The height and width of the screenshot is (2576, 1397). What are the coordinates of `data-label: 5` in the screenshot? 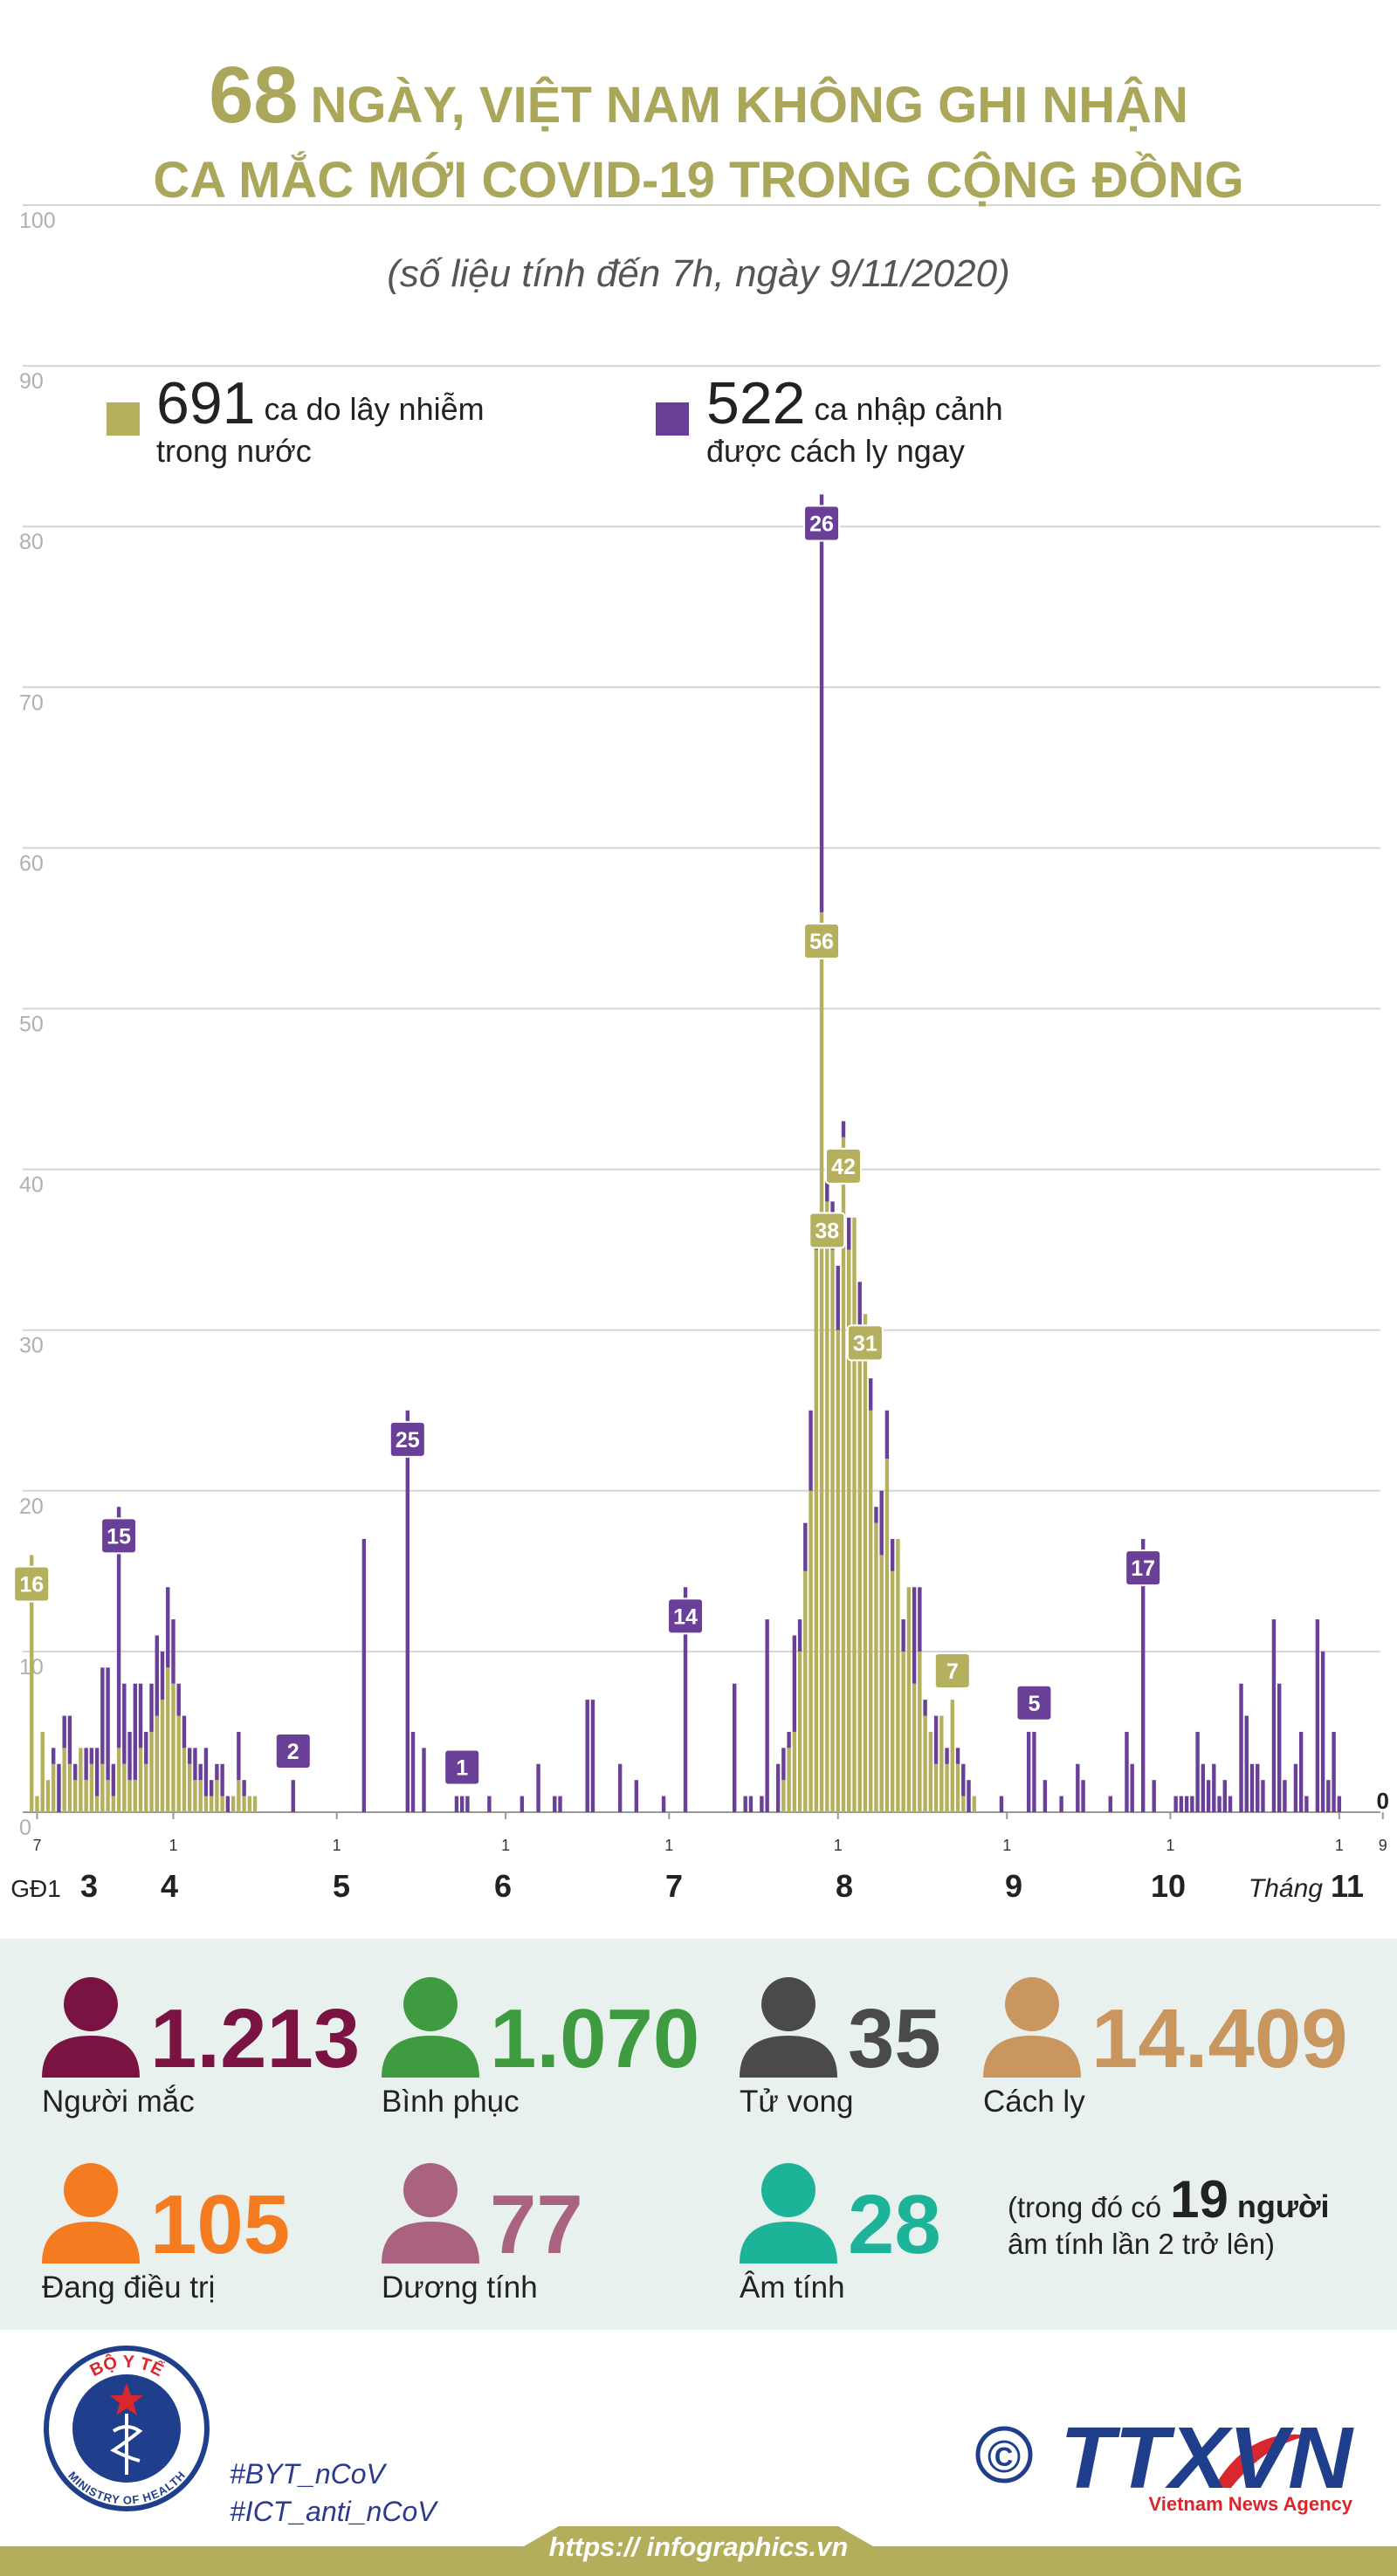 It's located at (1034, 1704).